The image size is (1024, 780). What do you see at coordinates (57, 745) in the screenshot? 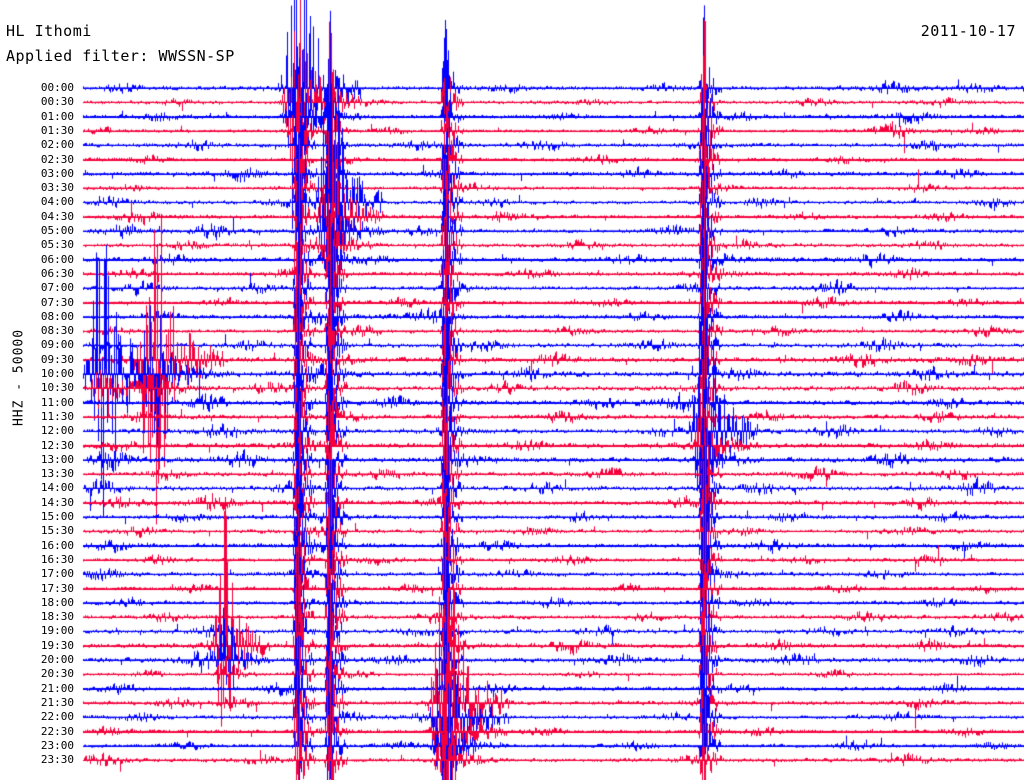
I see `time-tick-label: 23:00` at bounding box center [57, 745].